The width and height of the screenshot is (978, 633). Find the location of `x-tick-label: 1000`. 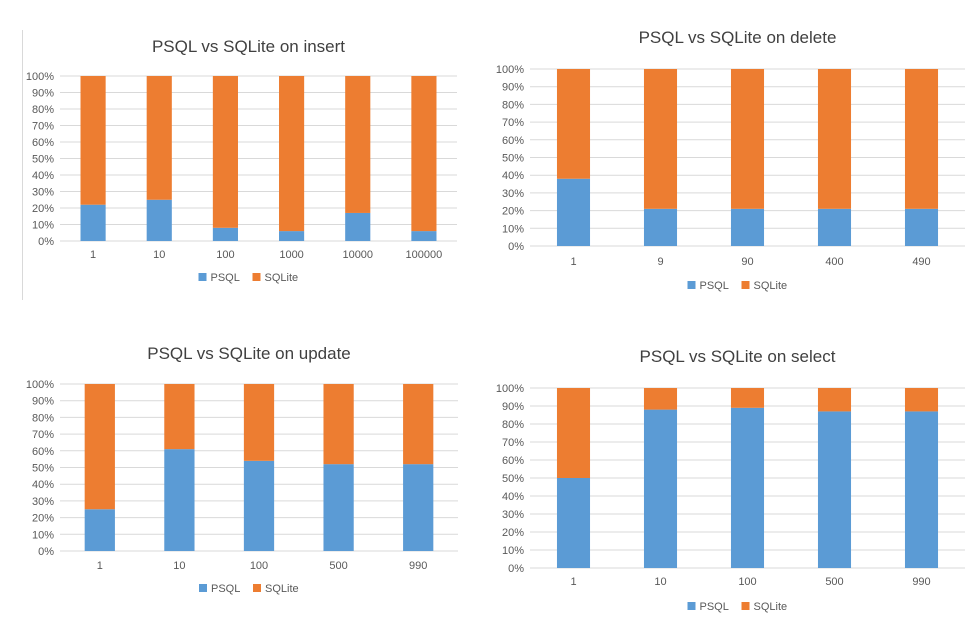

x-tick-label: 1000 is located at coordinates (291, 255).